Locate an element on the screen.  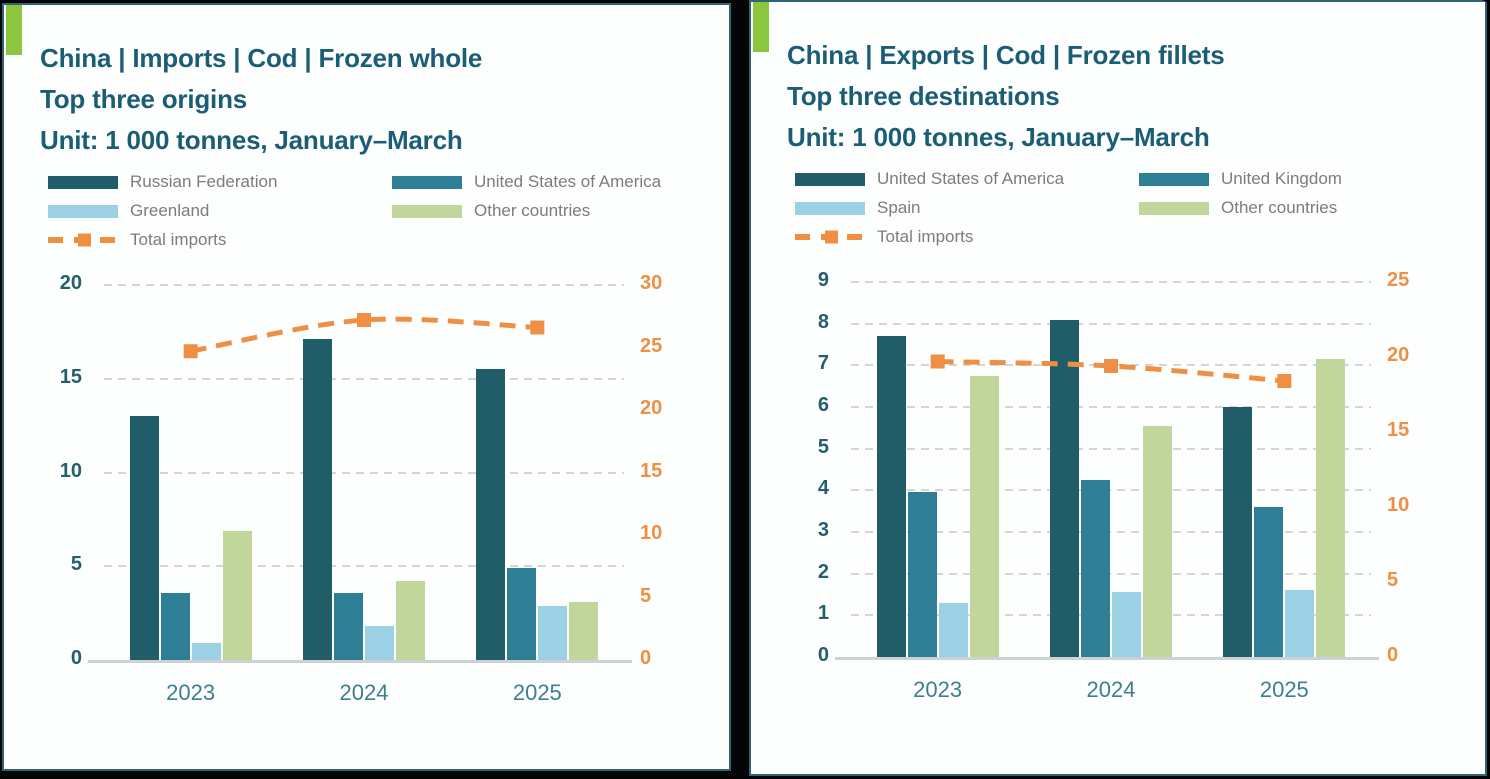
bar-spain-2025 is located at coordinates (1300, 623).